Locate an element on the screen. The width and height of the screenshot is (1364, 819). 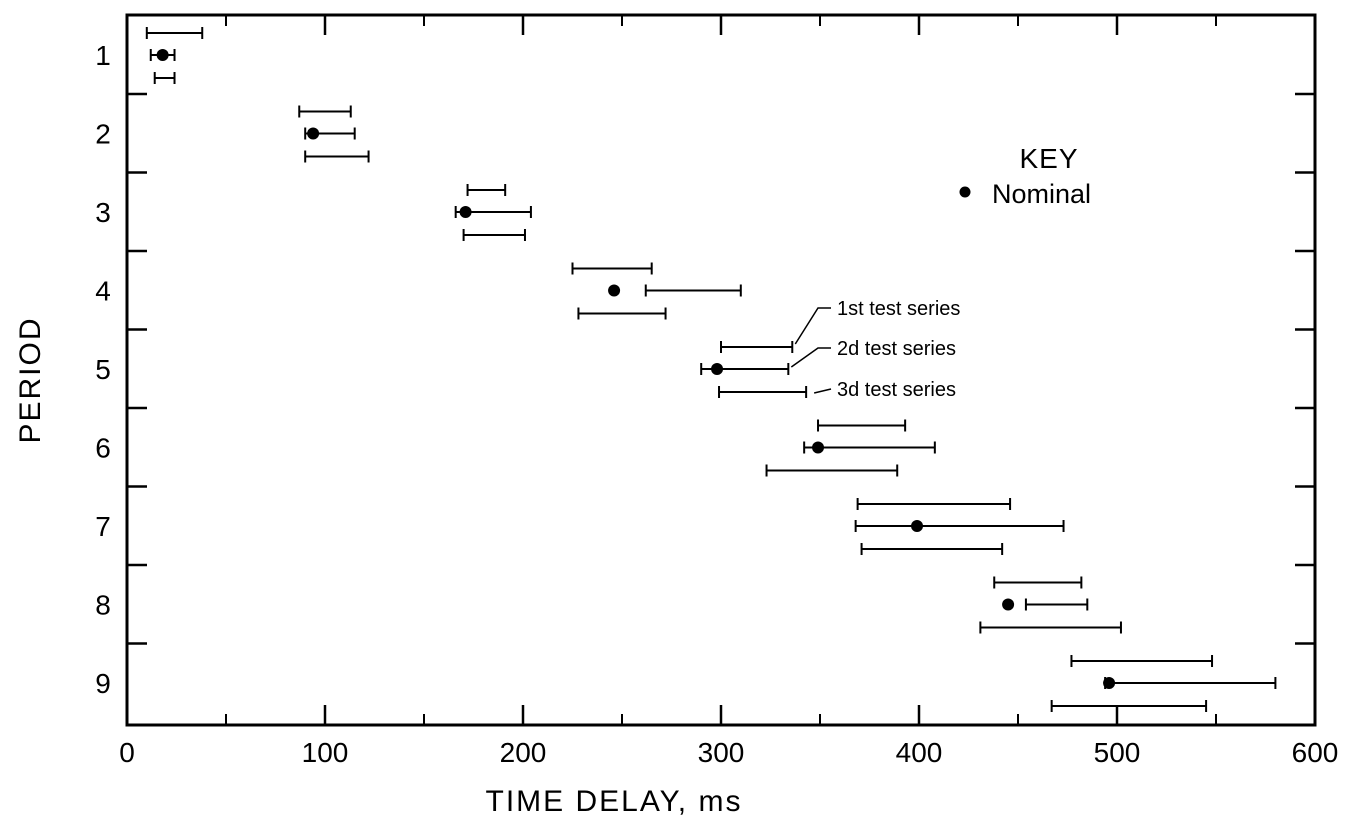
nominal-point-period3 is located at coordinates (465, 212).